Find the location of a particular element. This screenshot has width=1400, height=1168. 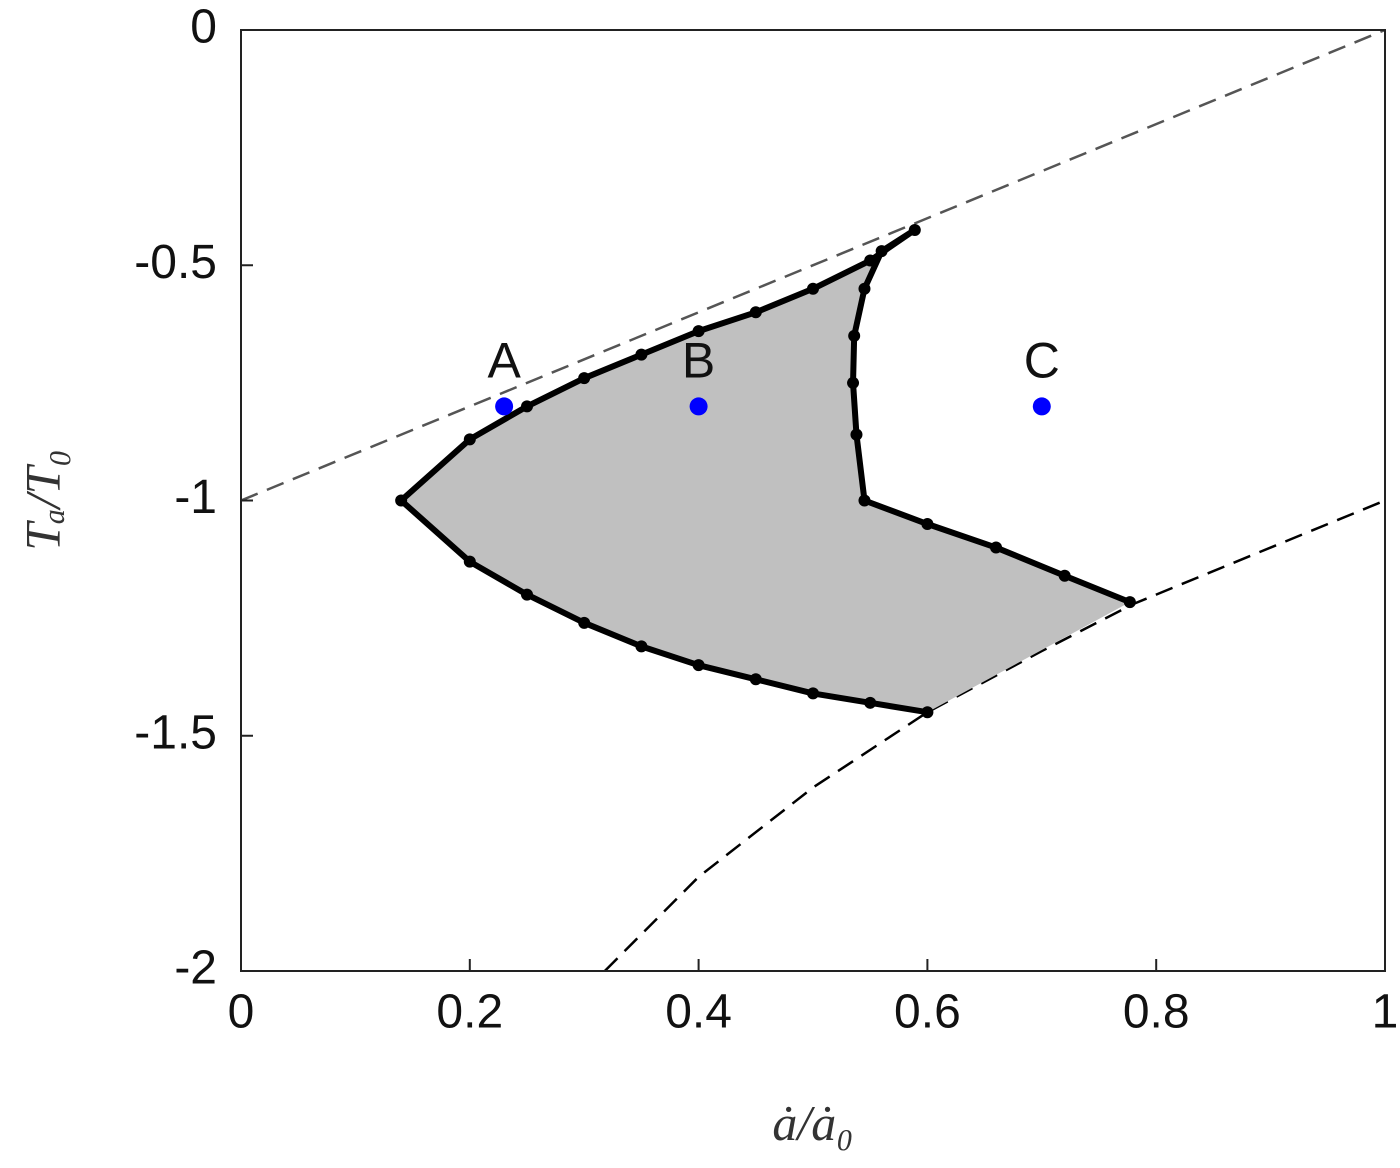

point-label: A is located at coordinates (504, 361).